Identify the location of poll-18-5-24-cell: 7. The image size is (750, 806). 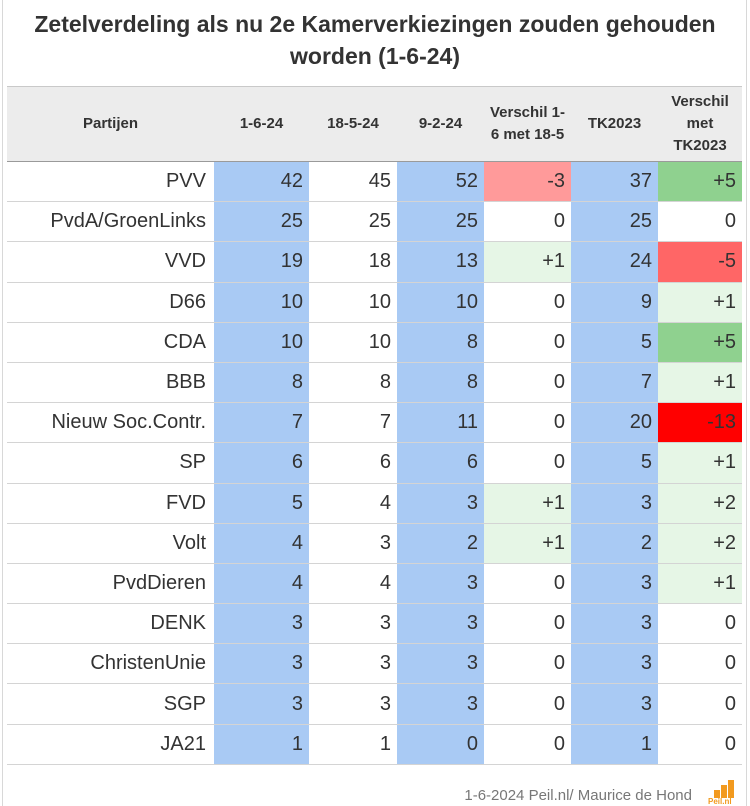
(353, 423).